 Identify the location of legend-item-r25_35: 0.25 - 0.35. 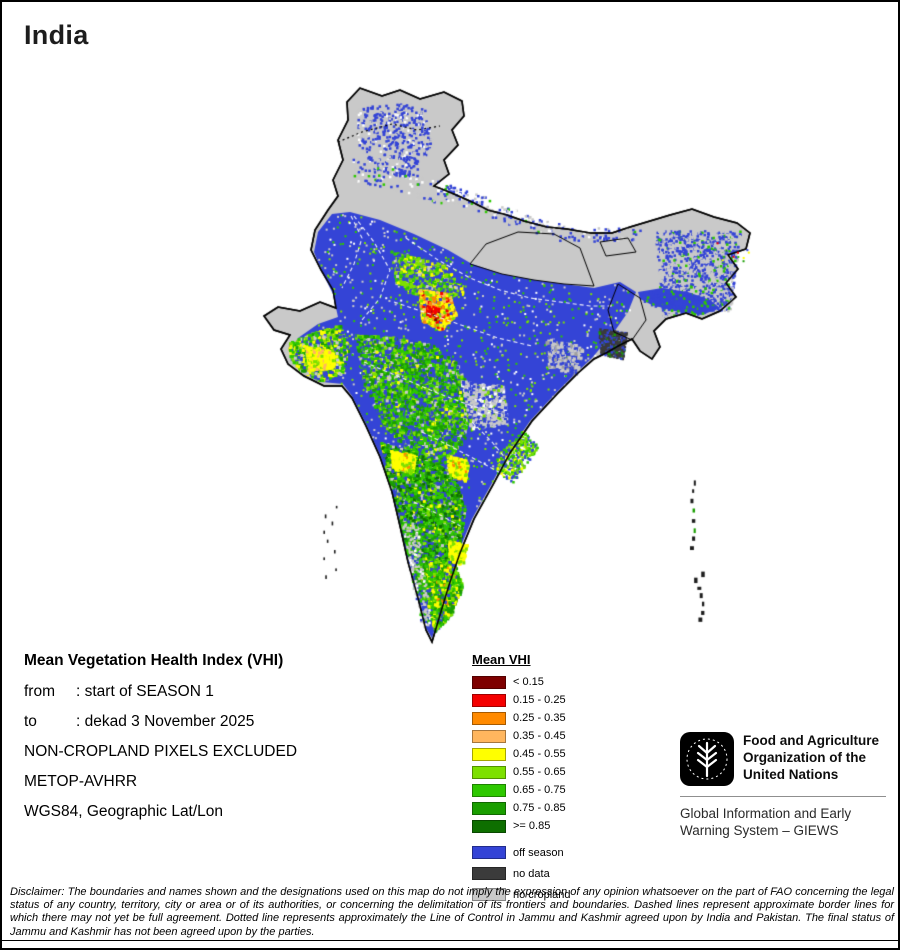
(521, 718).